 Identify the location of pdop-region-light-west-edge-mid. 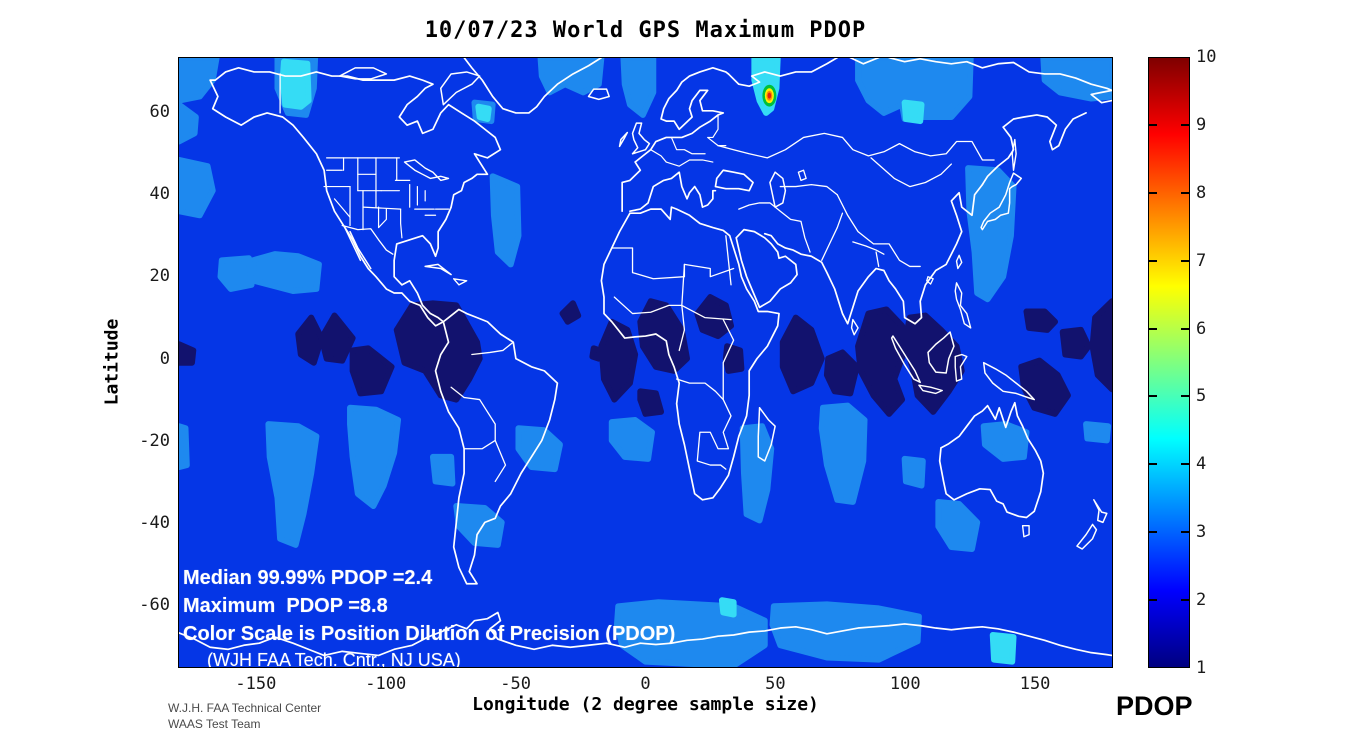
(189, 123).